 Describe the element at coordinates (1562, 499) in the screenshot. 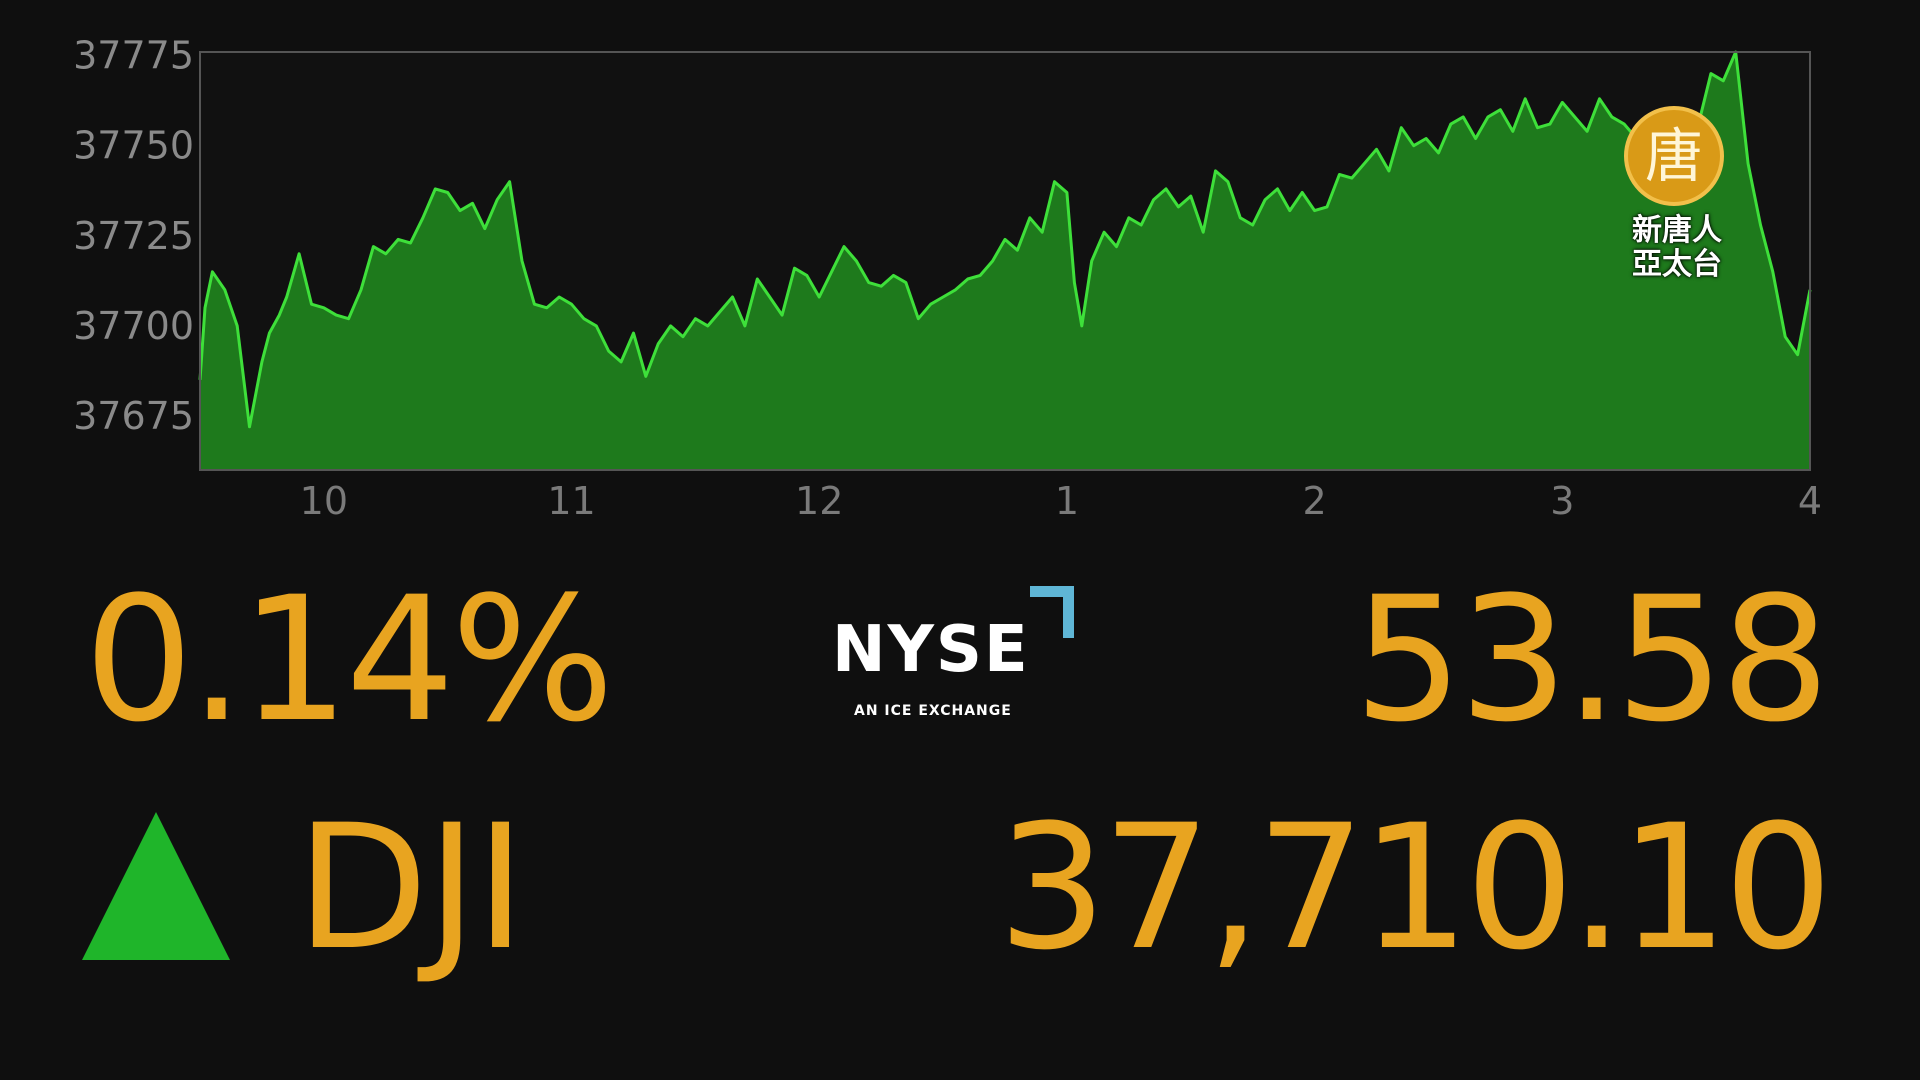

I see `x-tick-label: 3` at that location.